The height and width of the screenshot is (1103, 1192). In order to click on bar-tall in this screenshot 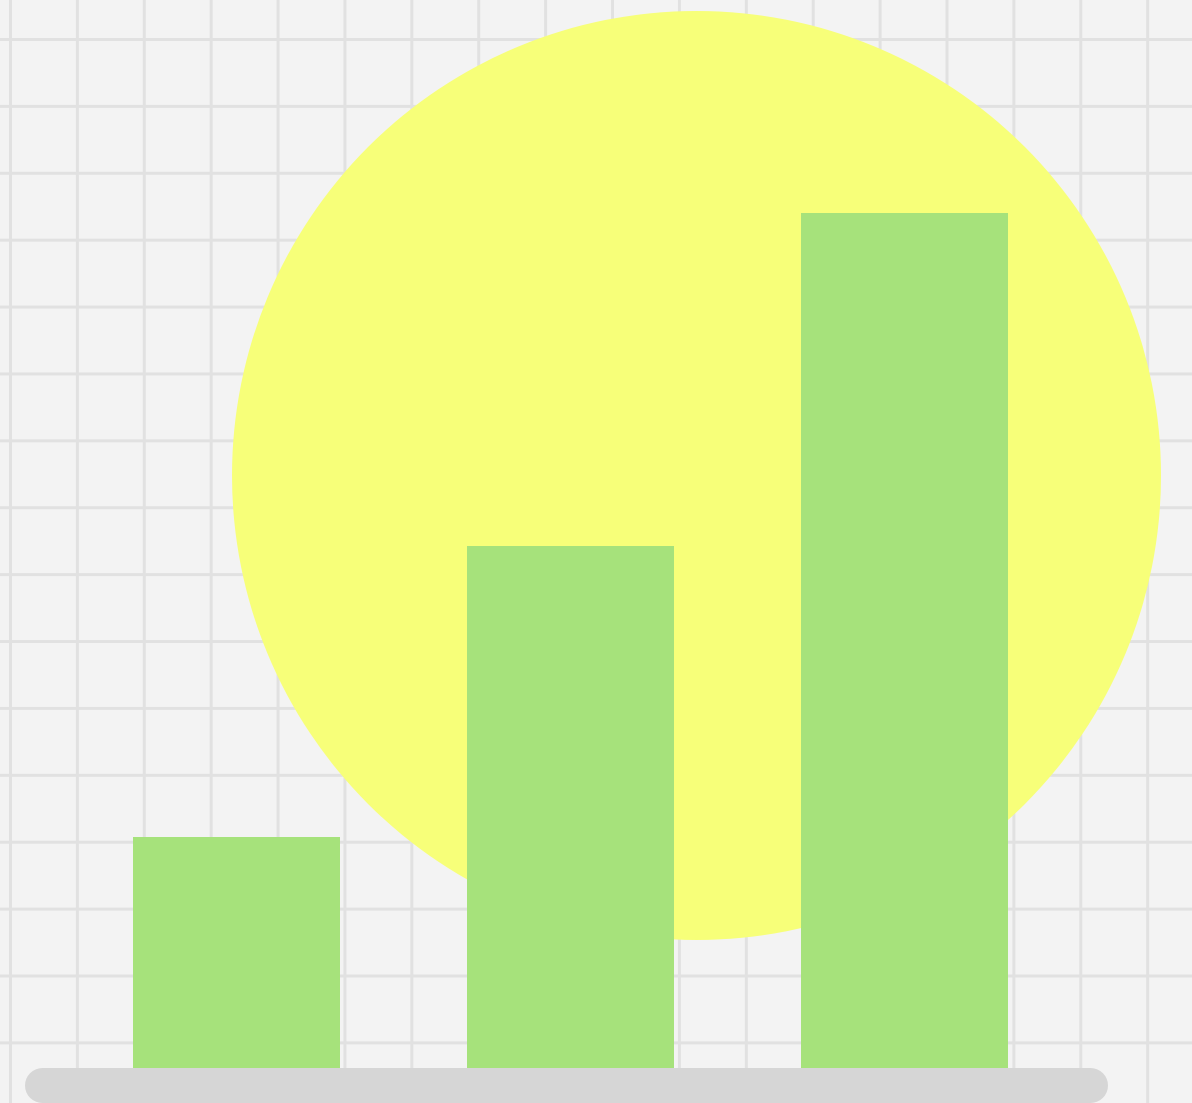, I will do `click(904, 640)`.